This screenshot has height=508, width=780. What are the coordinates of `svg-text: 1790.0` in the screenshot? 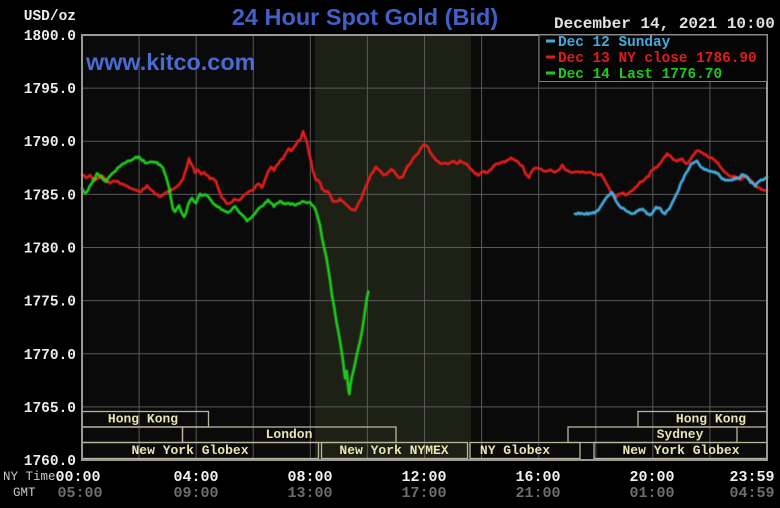 It's located at (50, 143).